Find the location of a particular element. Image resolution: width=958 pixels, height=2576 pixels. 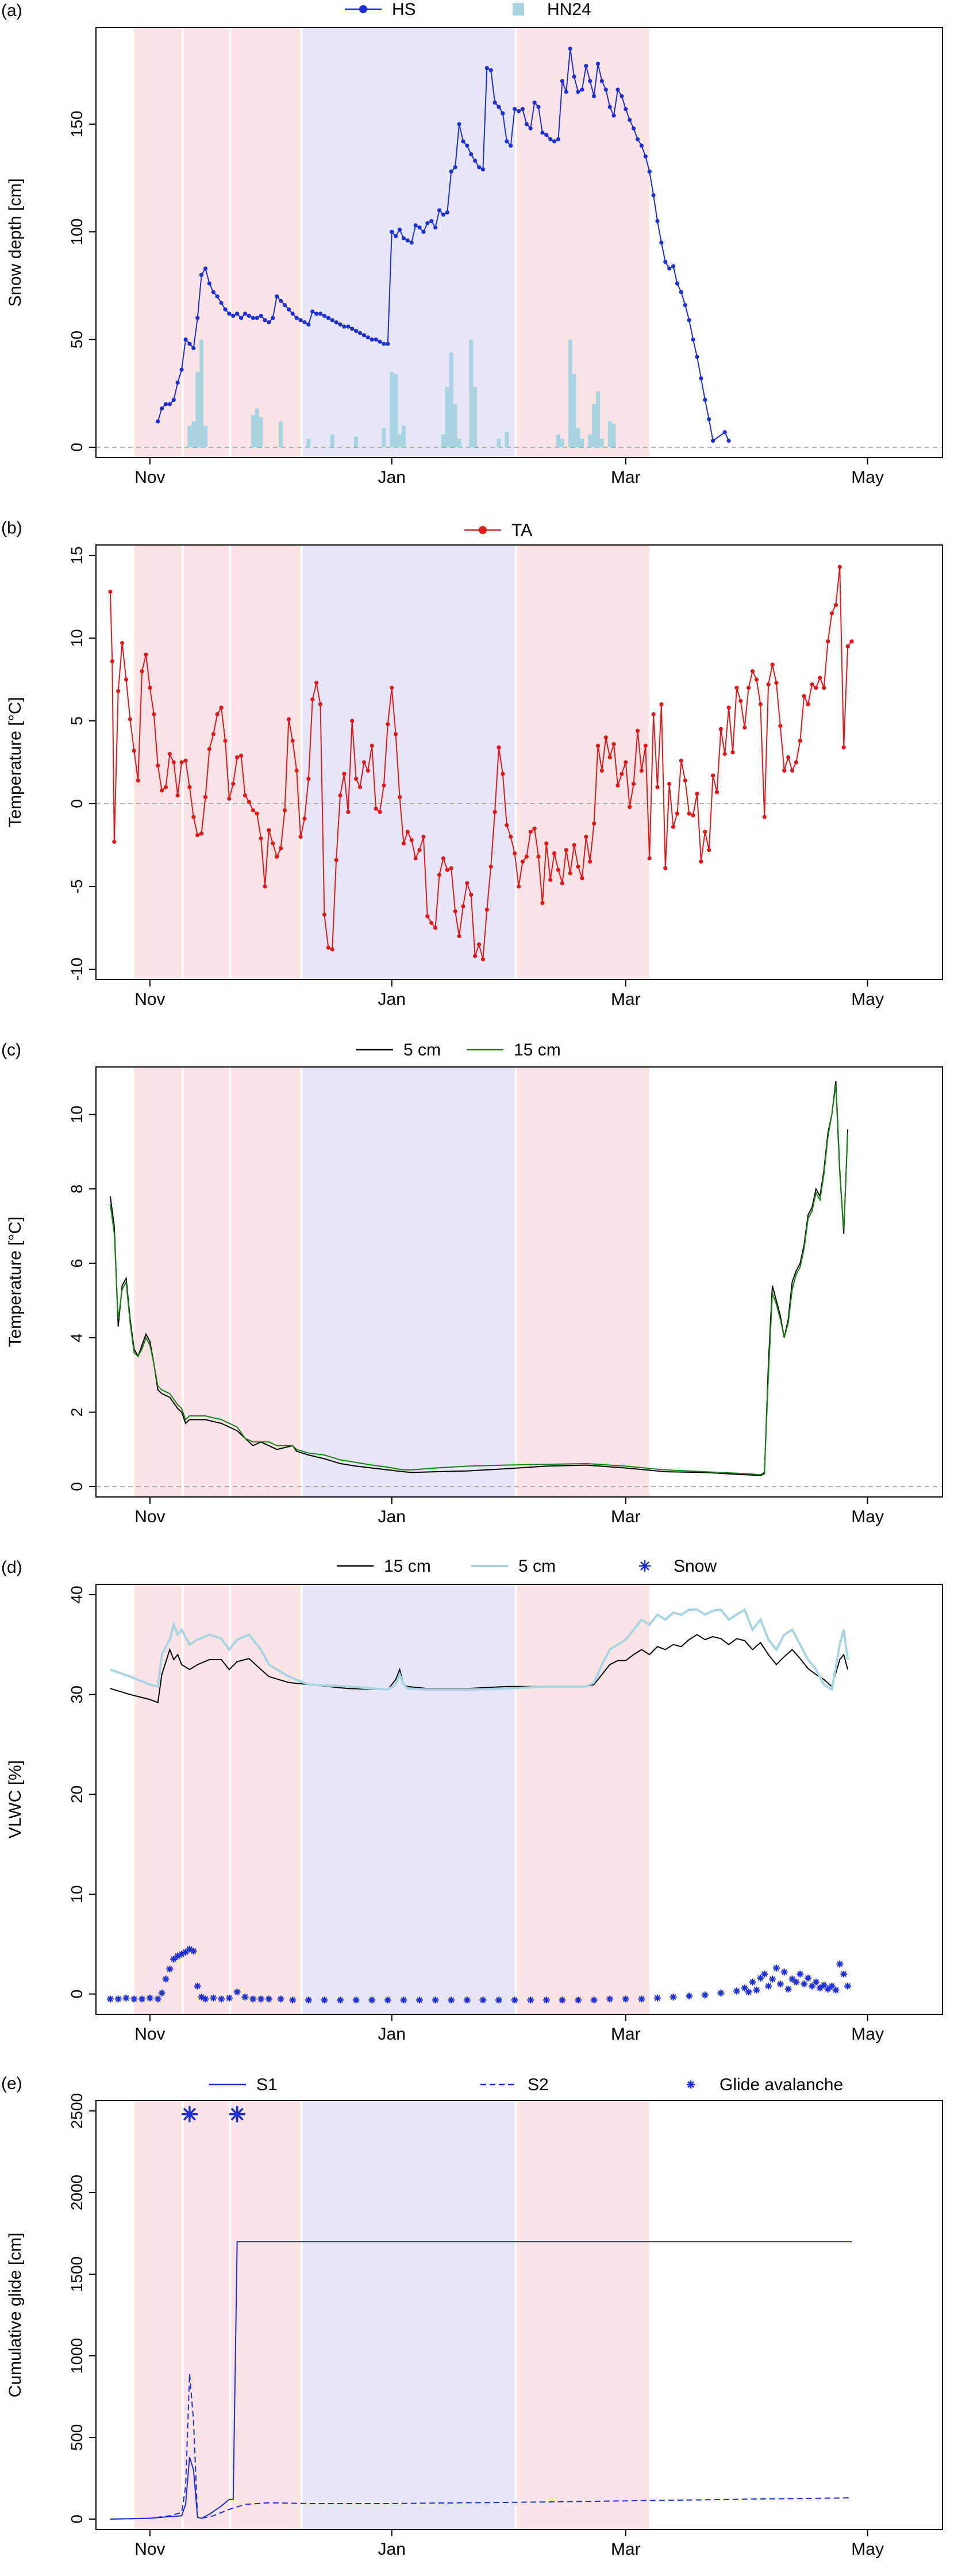

y-tick-label: 0 is located at coordinates (77, 803).